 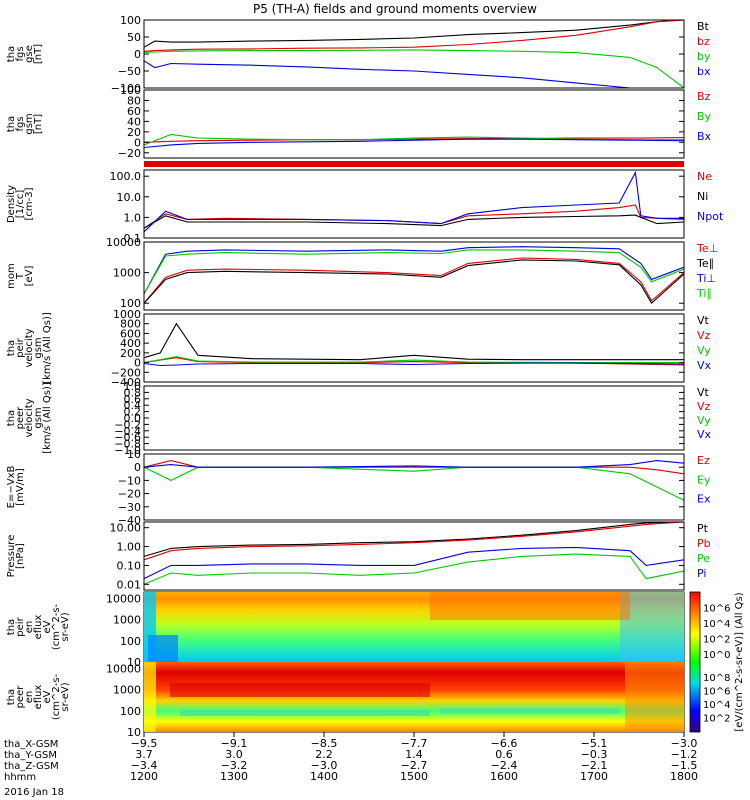 What do you see at coordinates (324, 776) in the screenshot?
I see `x-tick-label-3-2: 1400` at bounding box center [324, 776].